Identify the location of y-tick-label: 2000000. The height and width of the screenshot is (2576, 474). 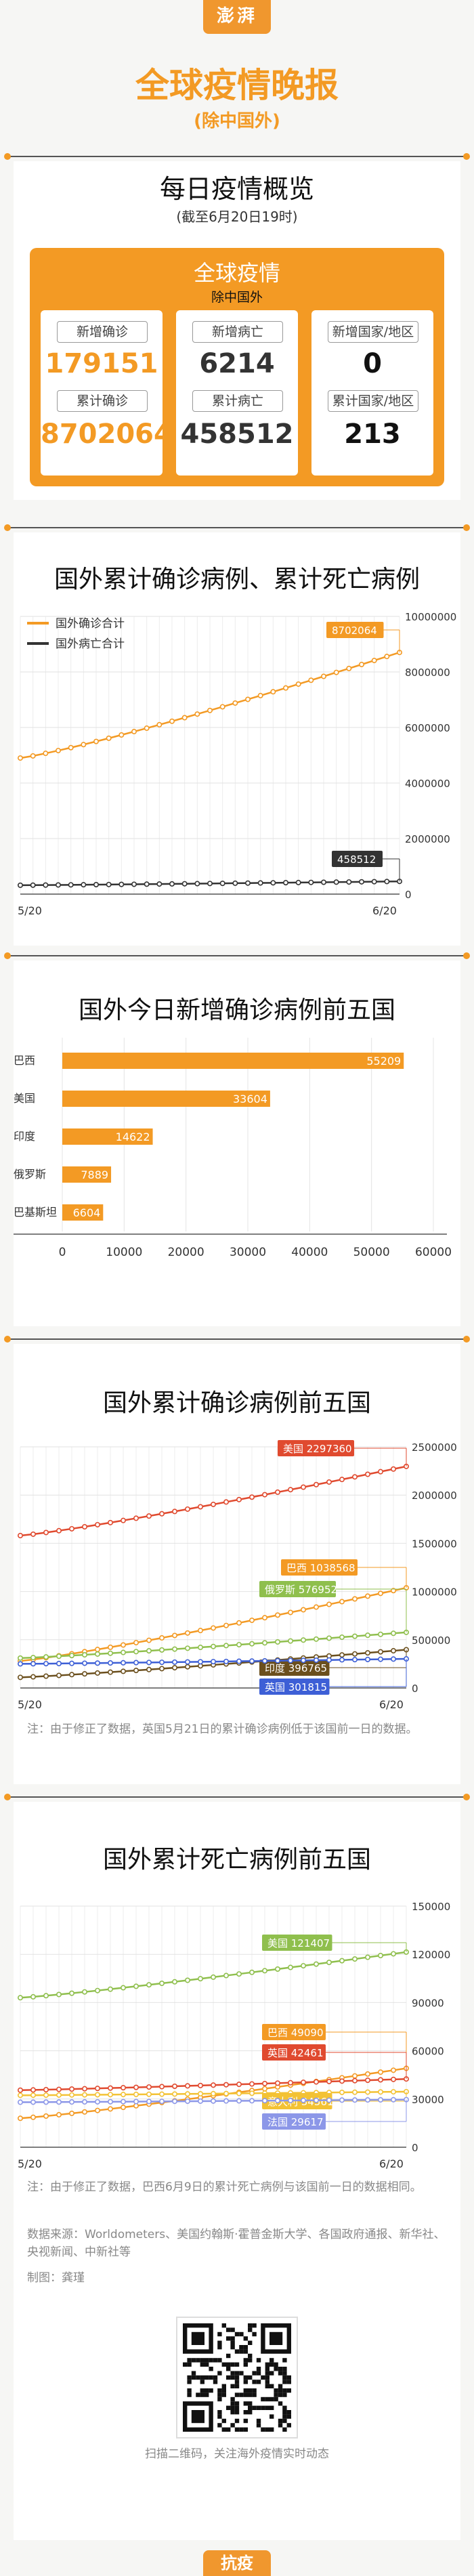
(434, 1496).